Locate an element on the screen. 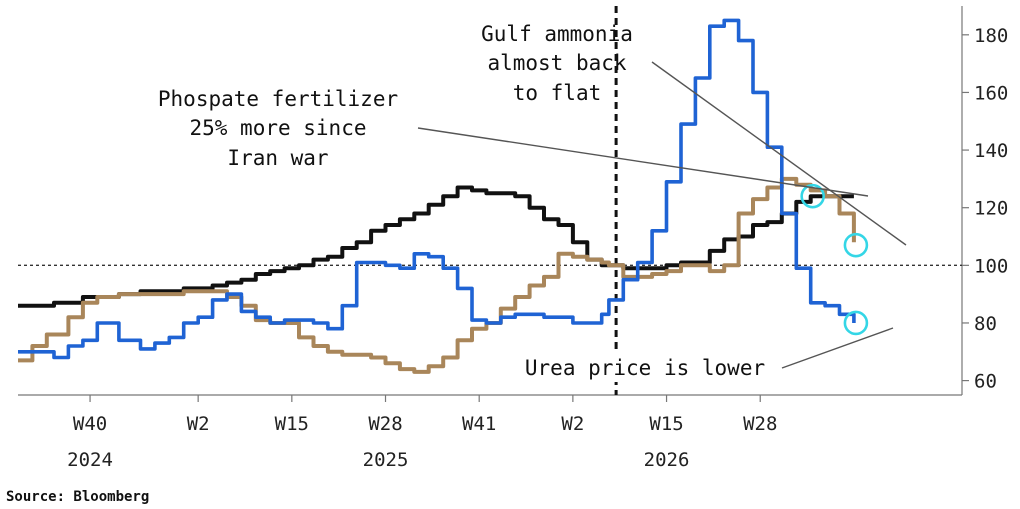 Image resolution: width=1020 pixels, height=509 pixels. y-tick-label-100: 100 is located at coordinates (991, 266).